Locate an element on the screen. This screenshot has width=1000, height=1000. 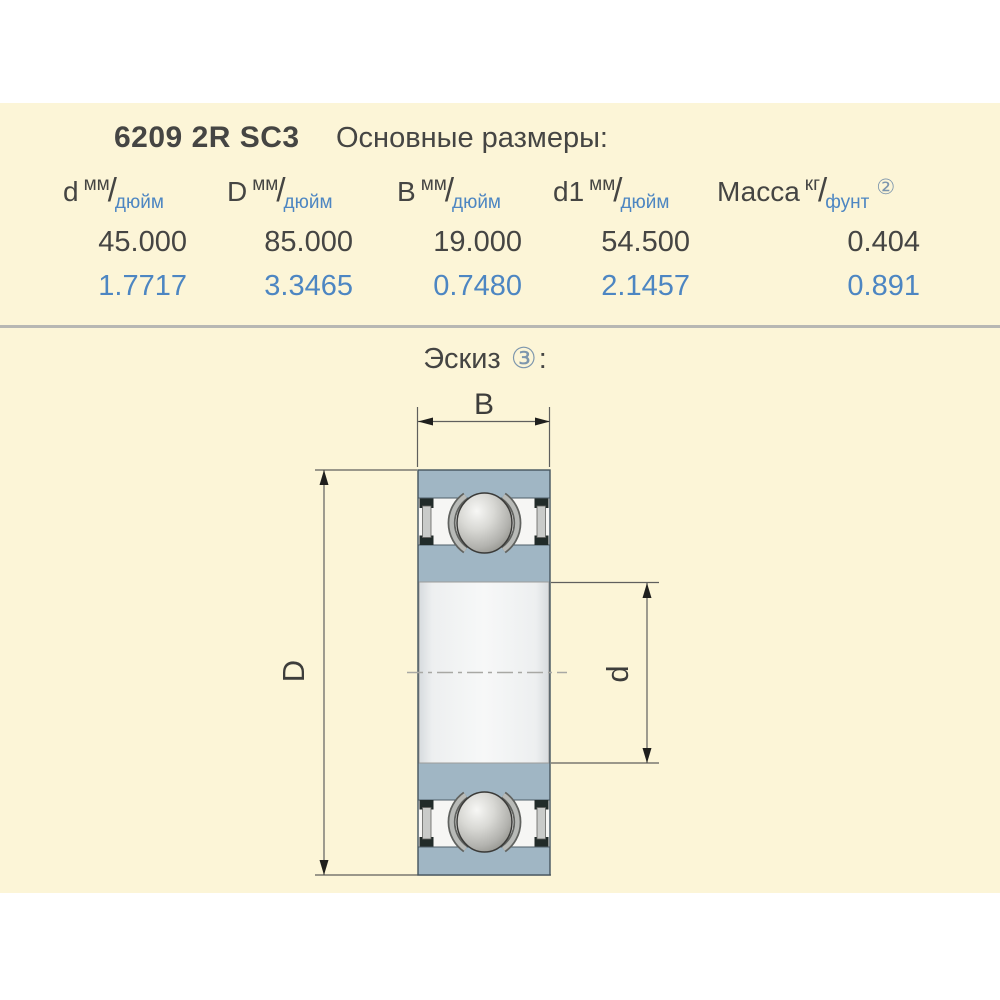
label-outer-diameter-d: D is located at coordinates (293, 671).